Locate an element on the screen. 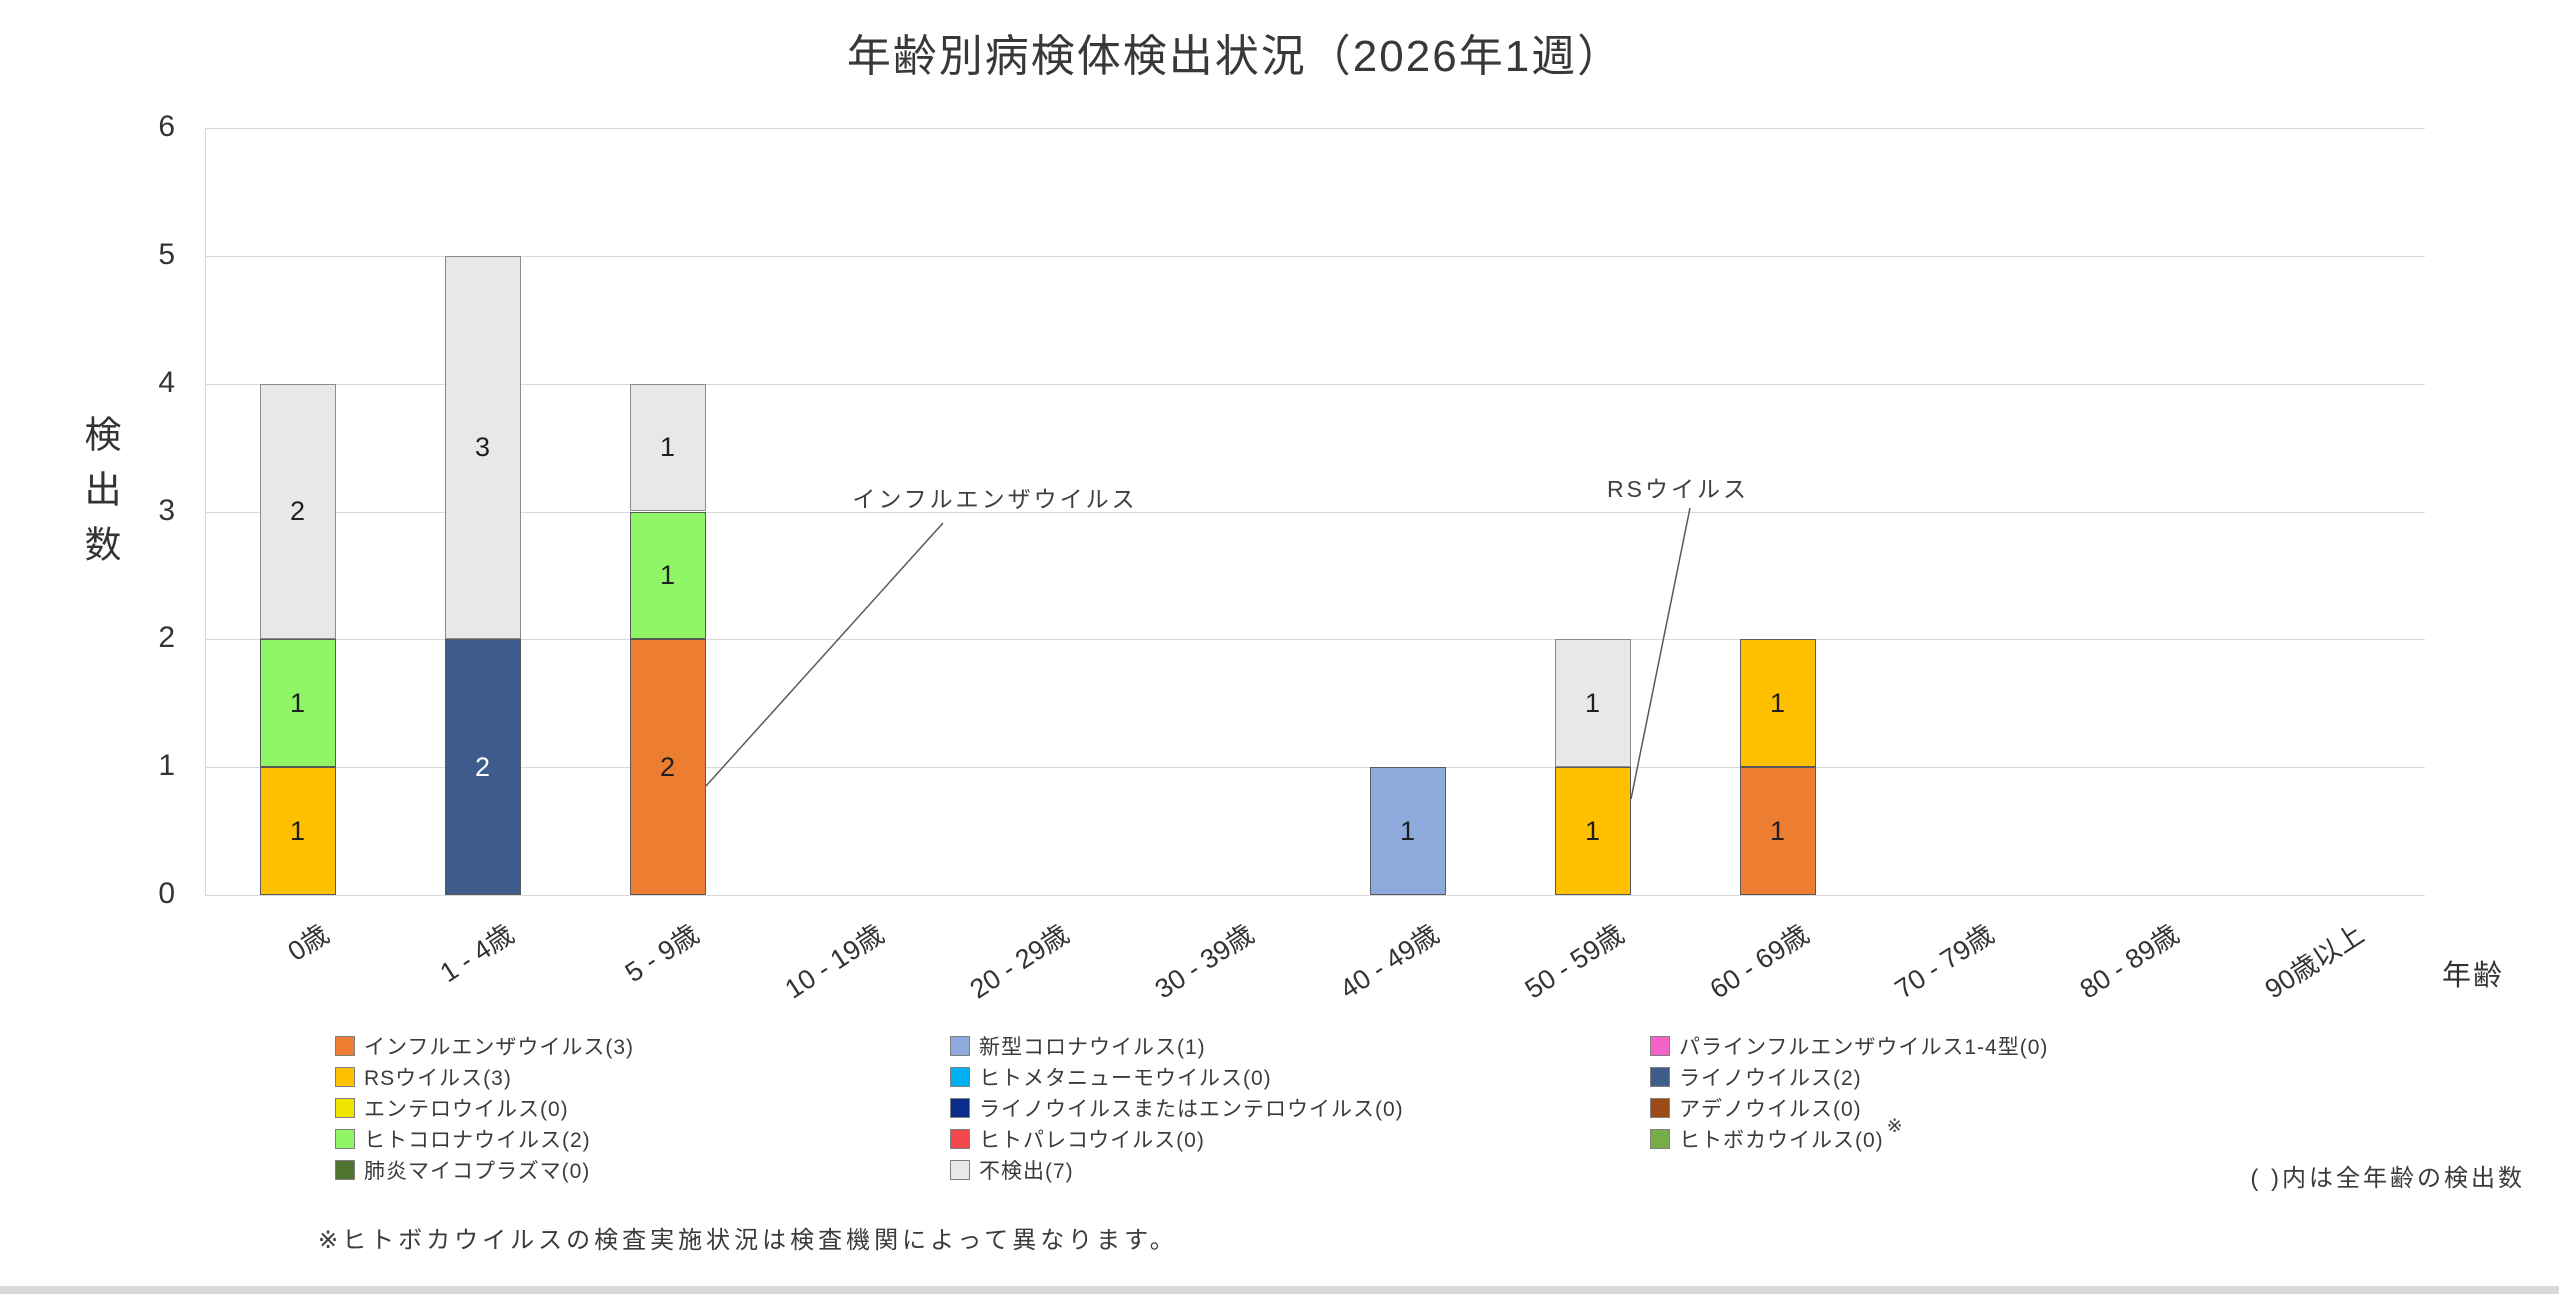 The image size is (2559, 1294). legend-item: アデノウイルス(0) is located at coordinates (1849, 1107).